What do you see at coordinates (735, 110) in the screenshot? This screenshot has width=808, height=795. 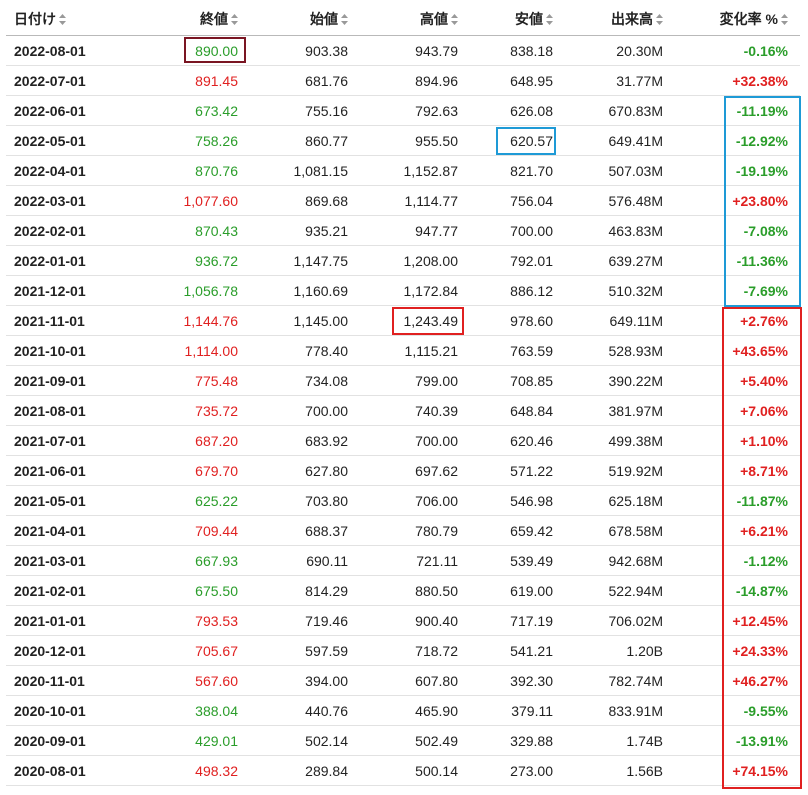 I see `cell-change: -11.19%` at bounding box center [735, 110].